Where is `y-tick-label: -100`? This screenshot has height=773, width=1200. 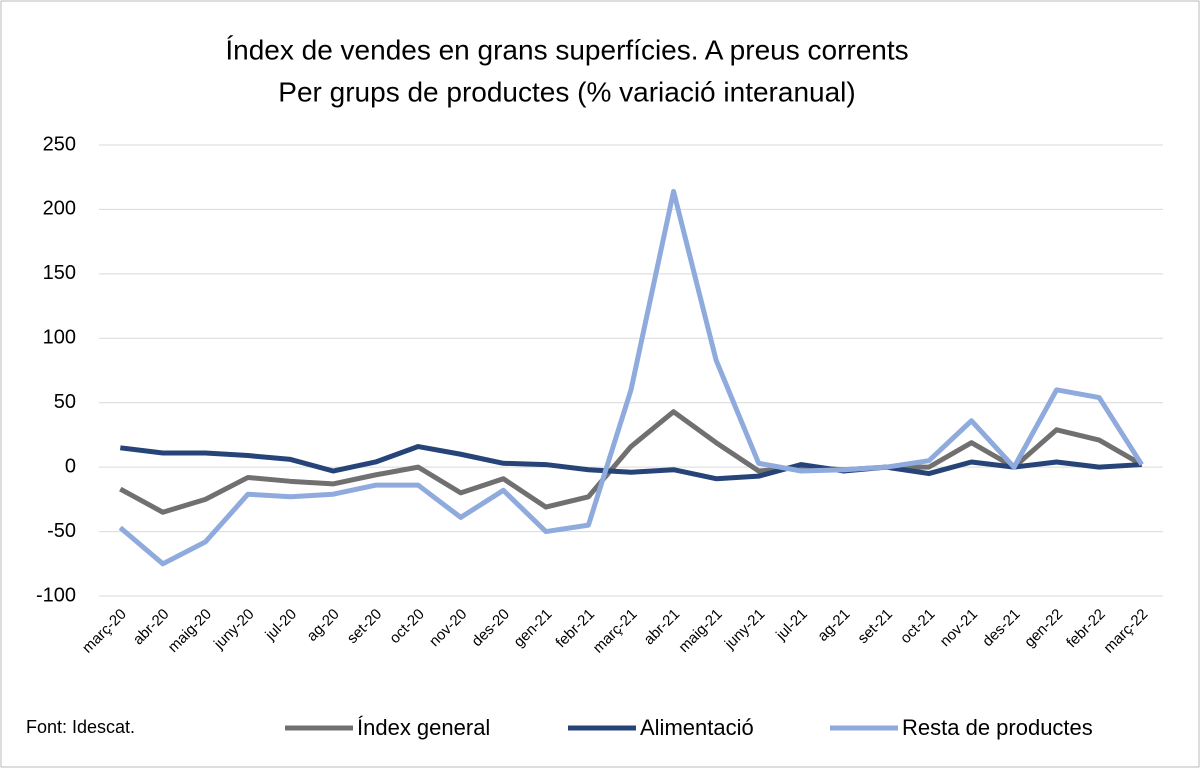 y-tick-label: -100 is located at coordinates (56, 595).